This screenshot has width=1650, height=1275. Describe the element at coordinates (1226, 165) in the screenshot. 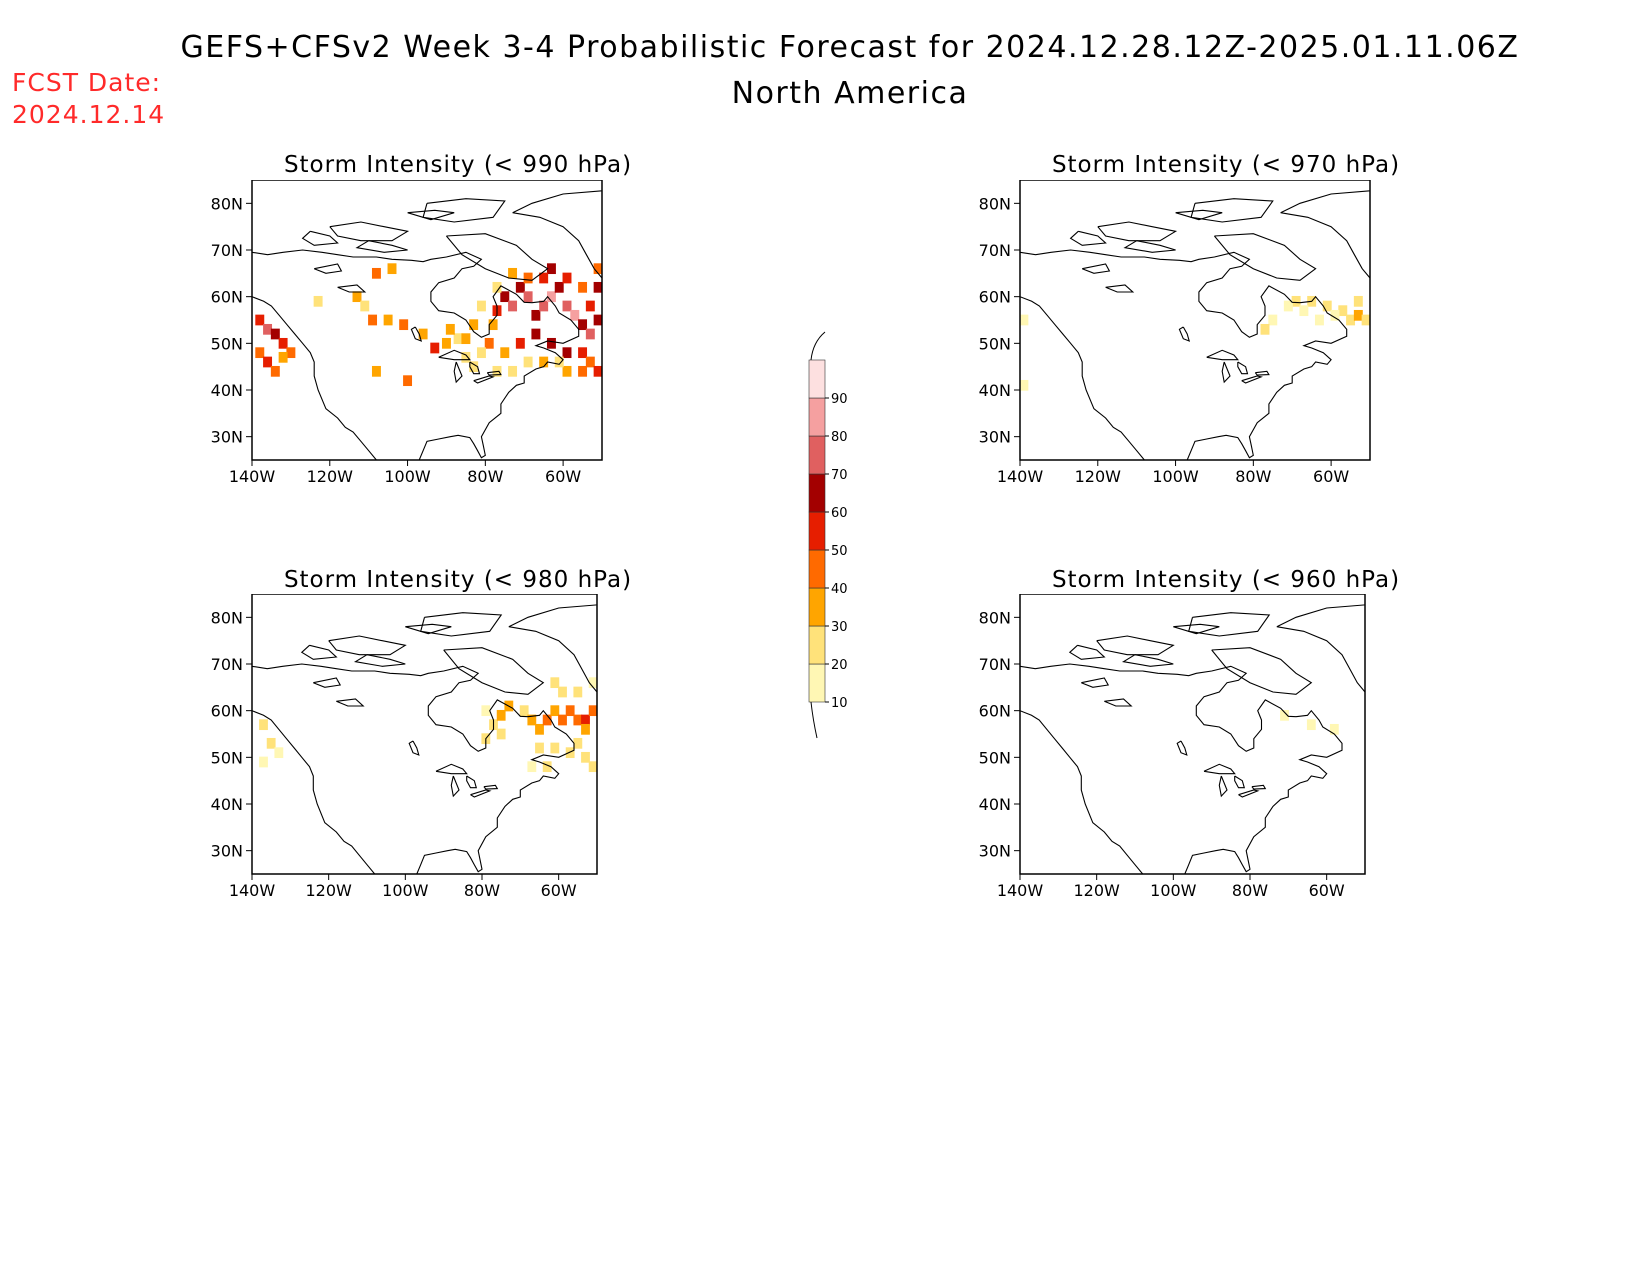

I see `panel-title-970: Storm Intensity (< 970 hPa)` at that location.